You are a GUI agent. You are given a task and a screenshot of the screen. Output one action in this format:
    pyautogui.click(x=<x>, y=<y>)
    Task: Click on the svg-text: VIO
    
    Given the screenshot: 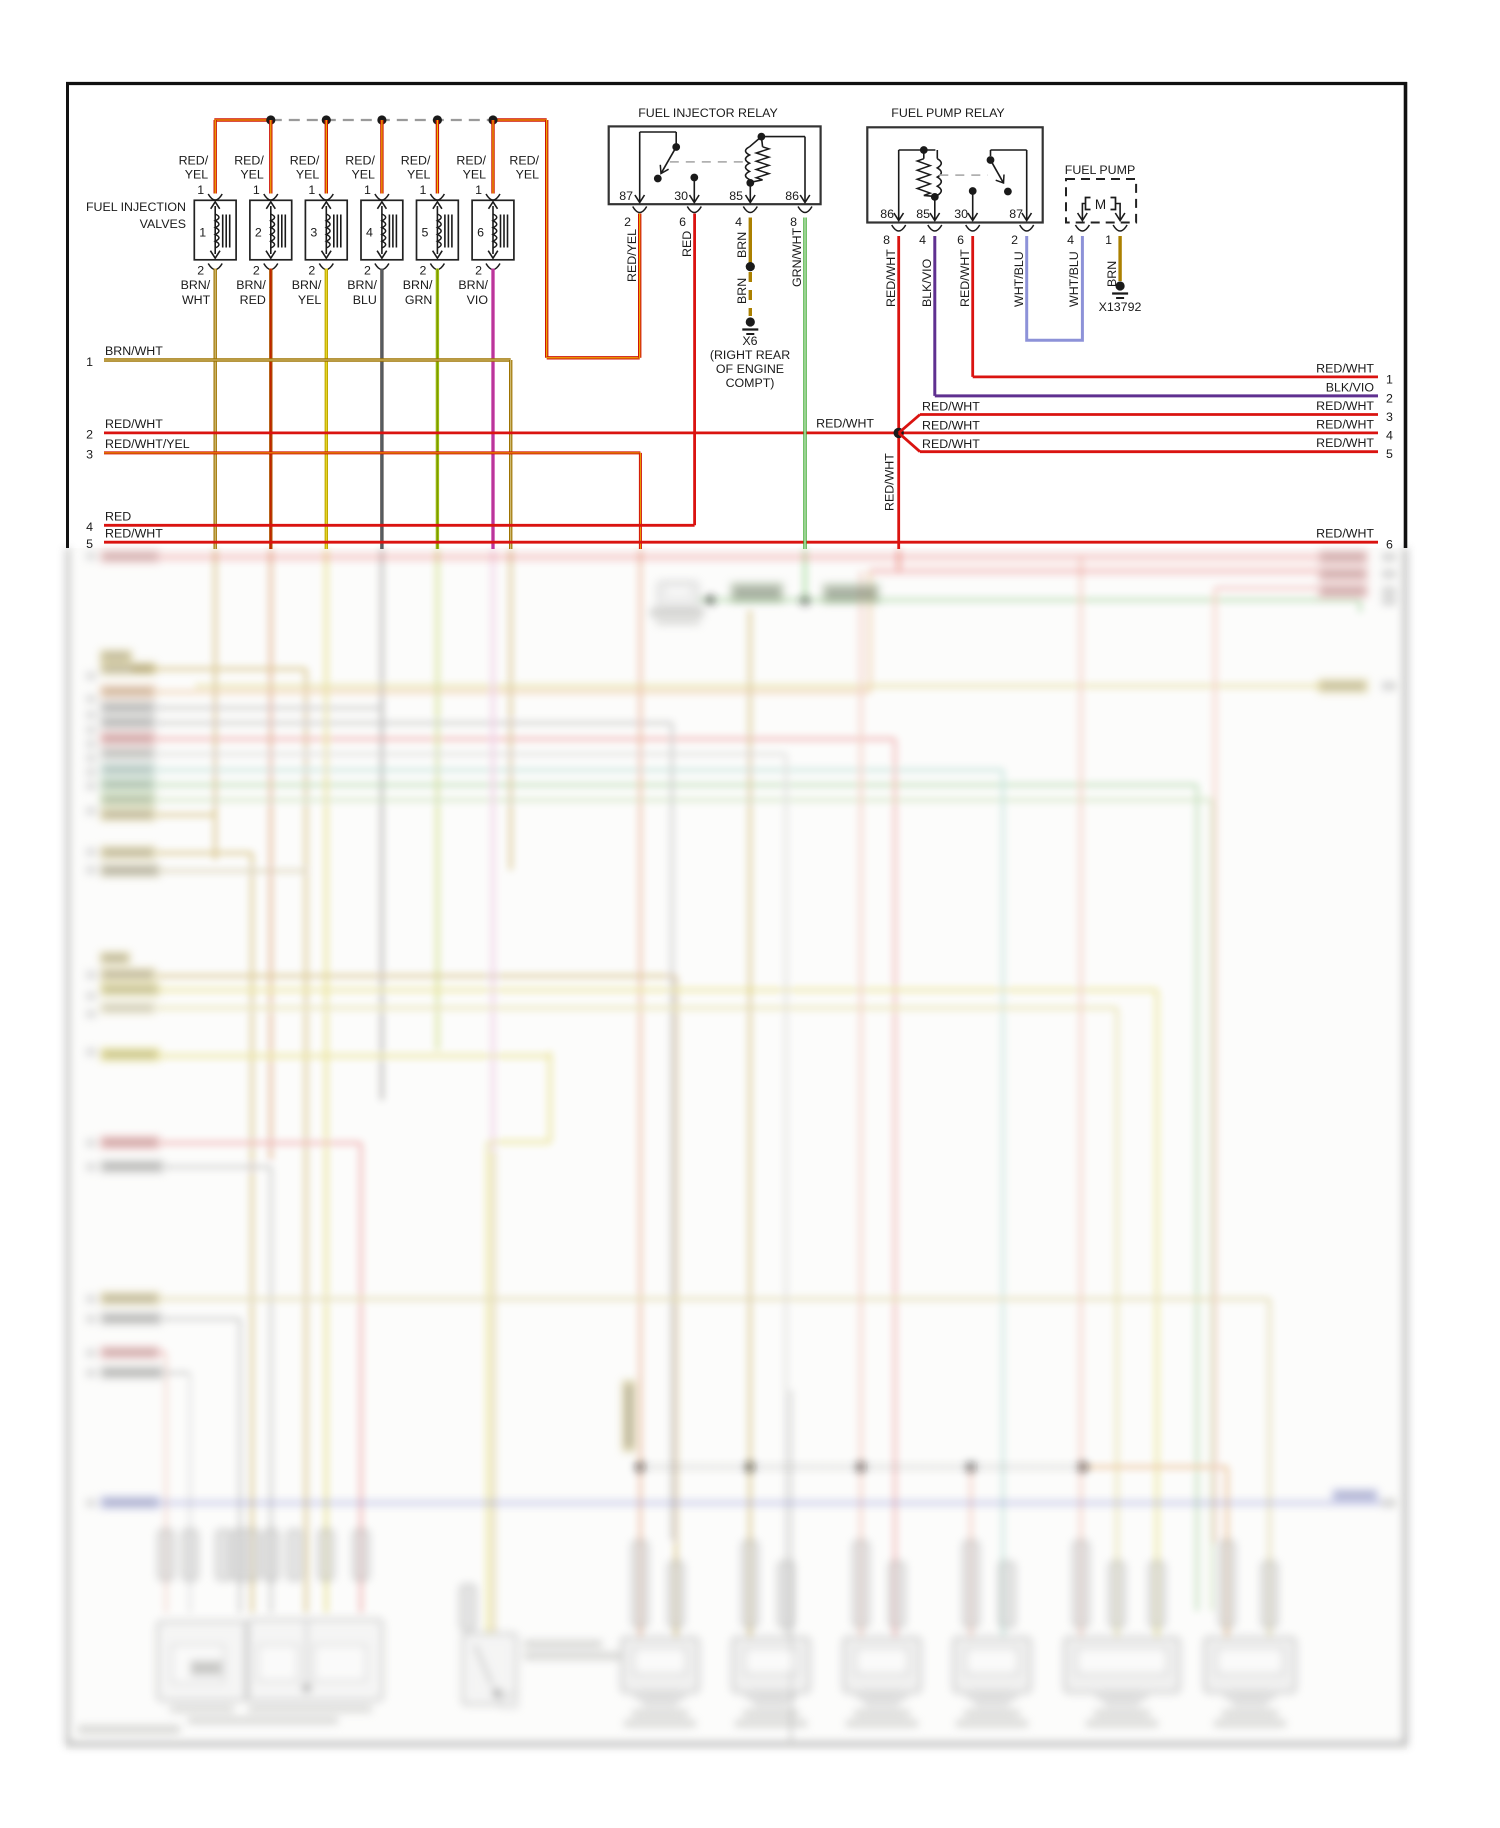 What is the action you would take?
    pyautogui.click(x=478, y=300)
    